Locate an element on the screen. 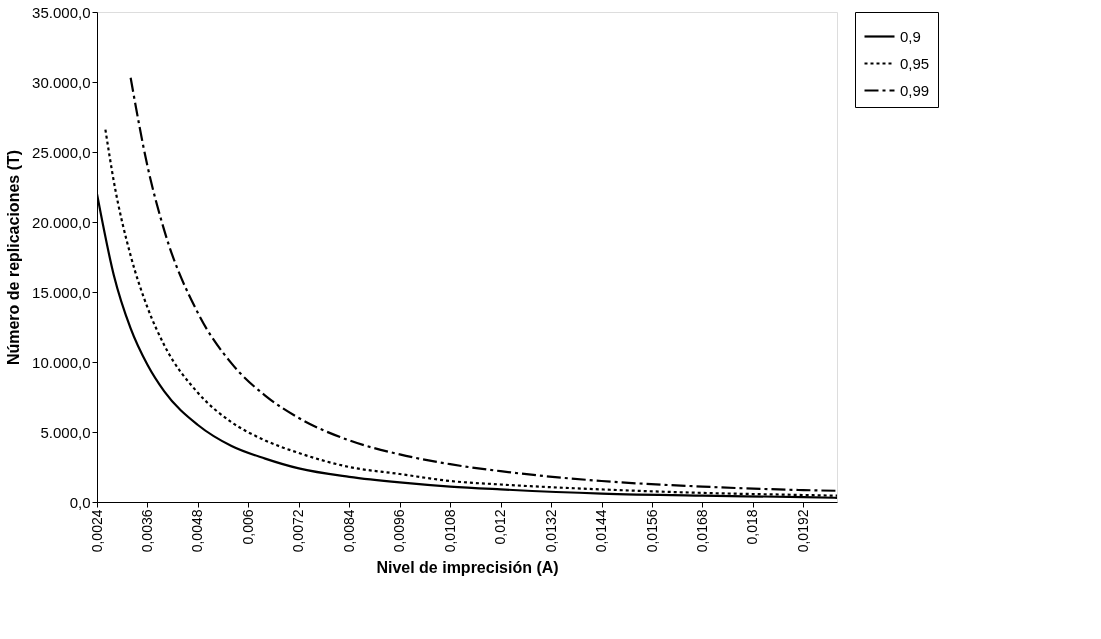 The width and height of the screenshot is (1101, 639). legend-label: 0,95 is located at coordinates (915, 63).